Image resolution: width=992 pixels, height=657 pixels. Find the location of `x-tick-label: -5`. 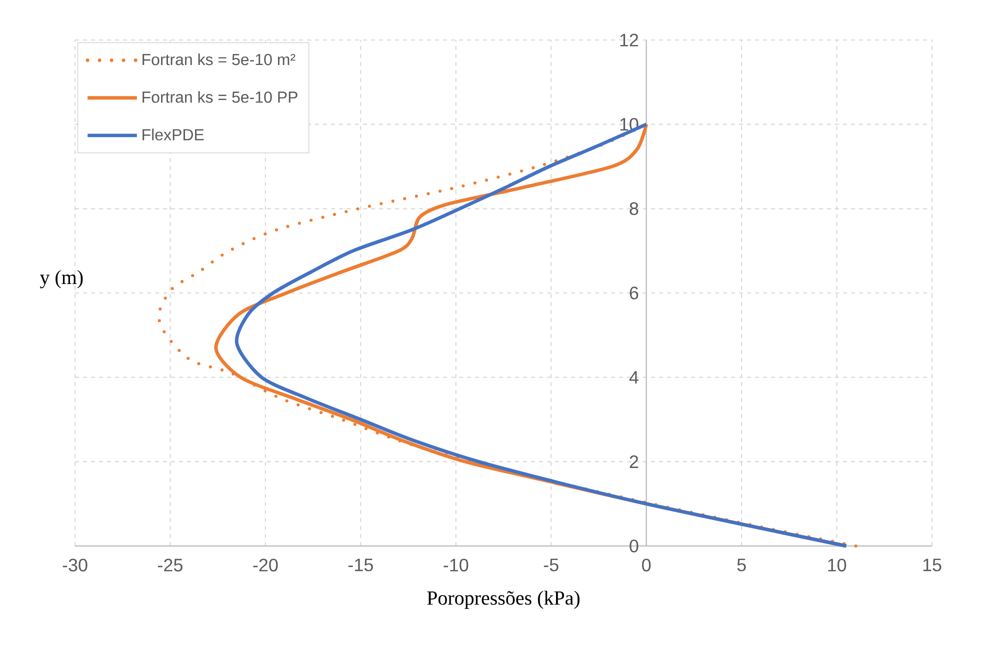

x-tick-label: -5 is located at coordinates (551, 565).